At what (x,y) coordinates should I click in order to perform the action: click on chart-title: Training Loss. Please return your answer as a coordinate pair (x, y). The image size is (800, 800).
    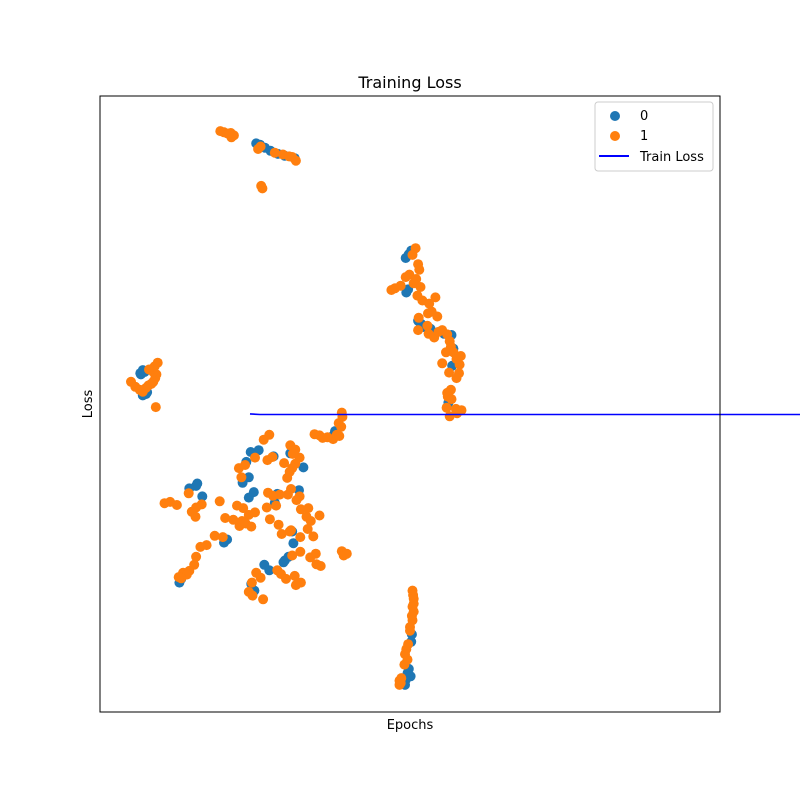
    Looking at the image, I should click on (409, 82).